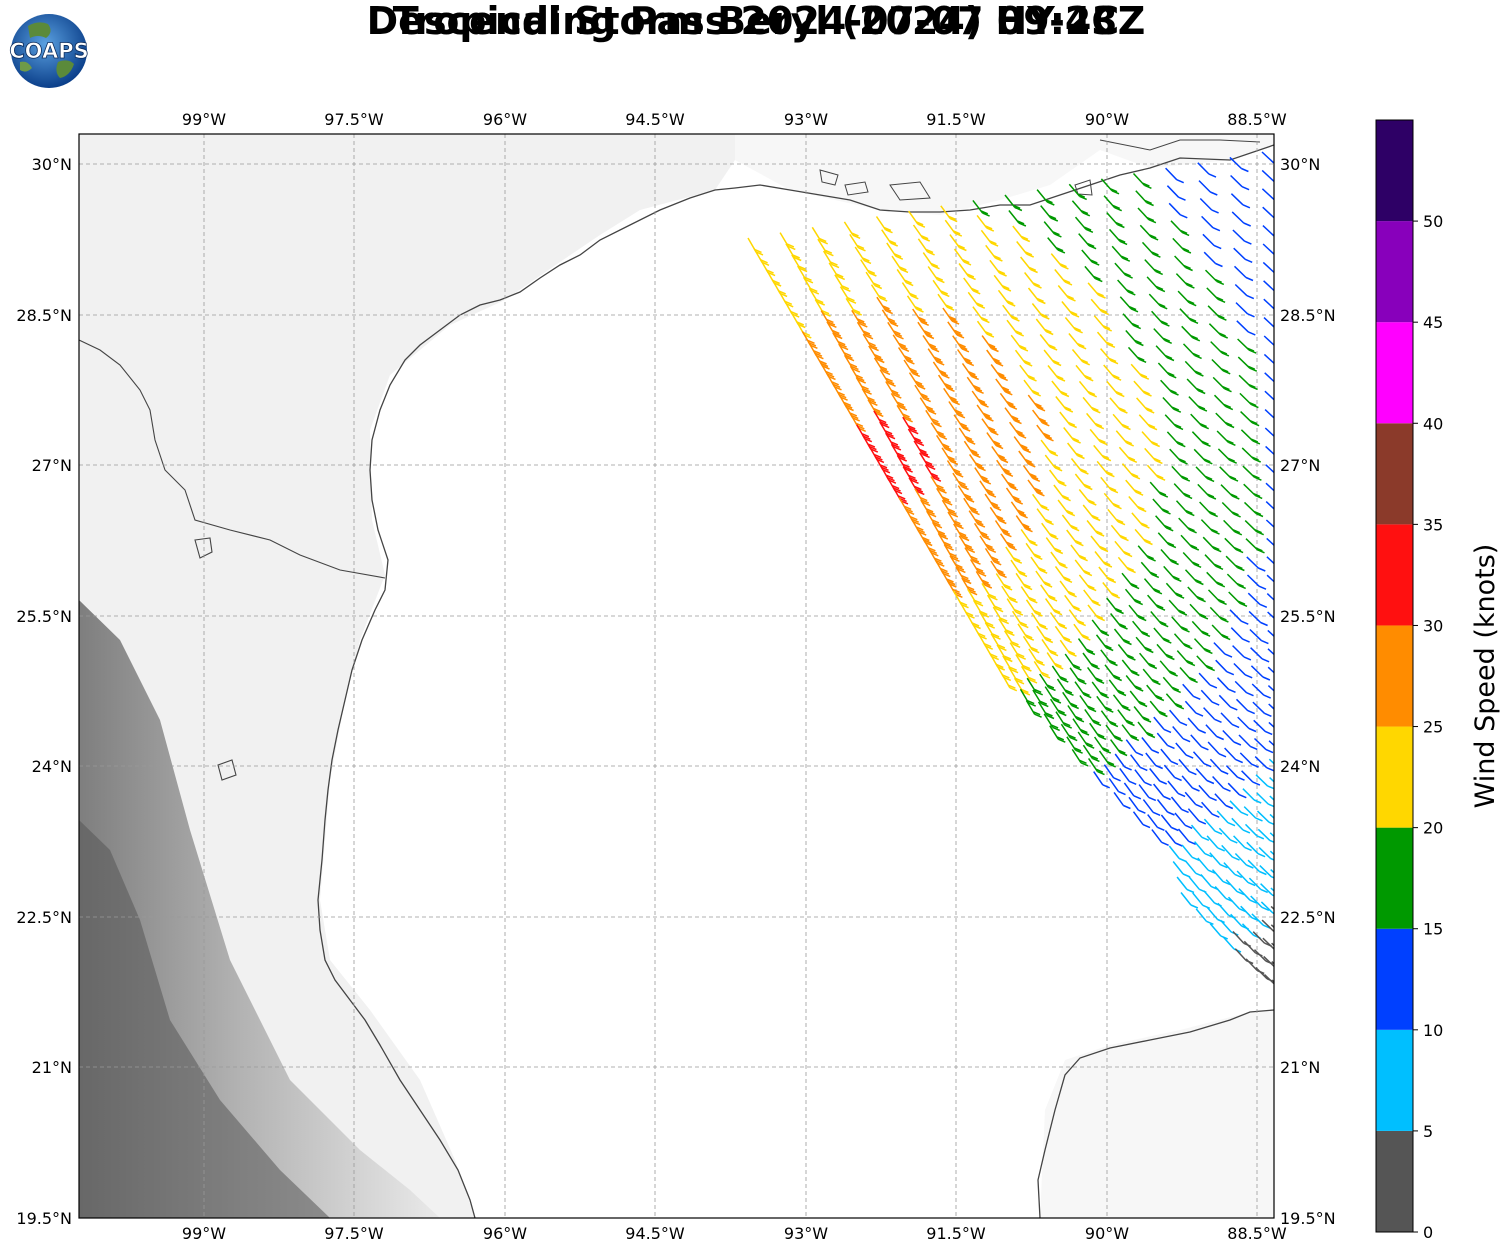  Describe the element at coordinates (1433, 828) in the screenshot. I see `colorbar-tick-label: 20` at that location.